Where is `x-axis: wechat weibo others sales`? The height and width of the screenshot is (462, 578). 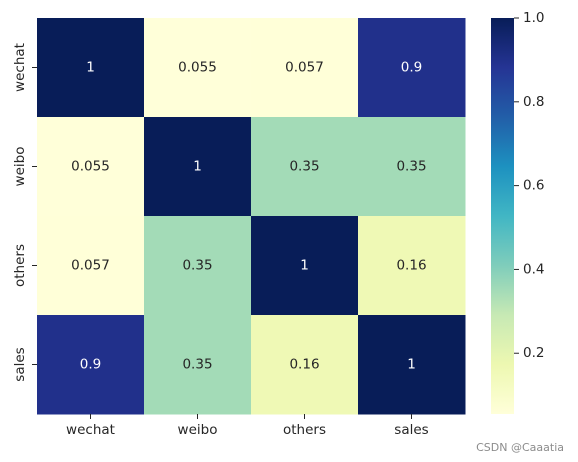
x-axis: wechat weibo others sales is located at coordinates (247, 426).